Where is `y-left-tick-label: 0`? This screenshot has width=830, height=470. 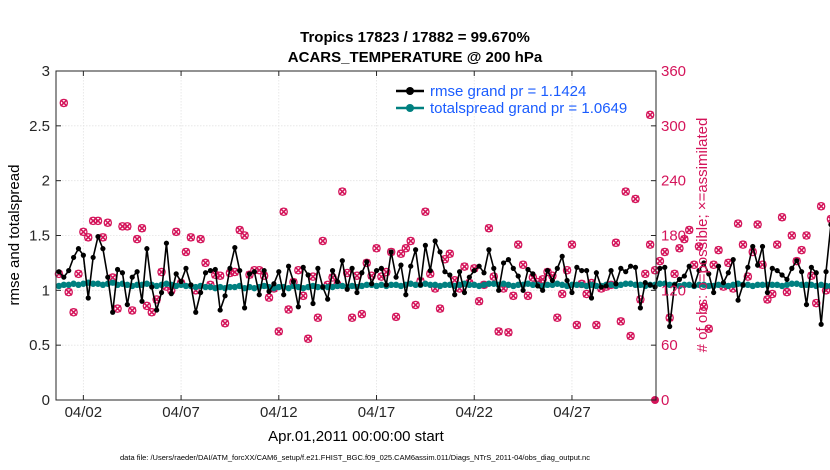
y-left-tick-label: 0 is located at coordinates (46, 400).